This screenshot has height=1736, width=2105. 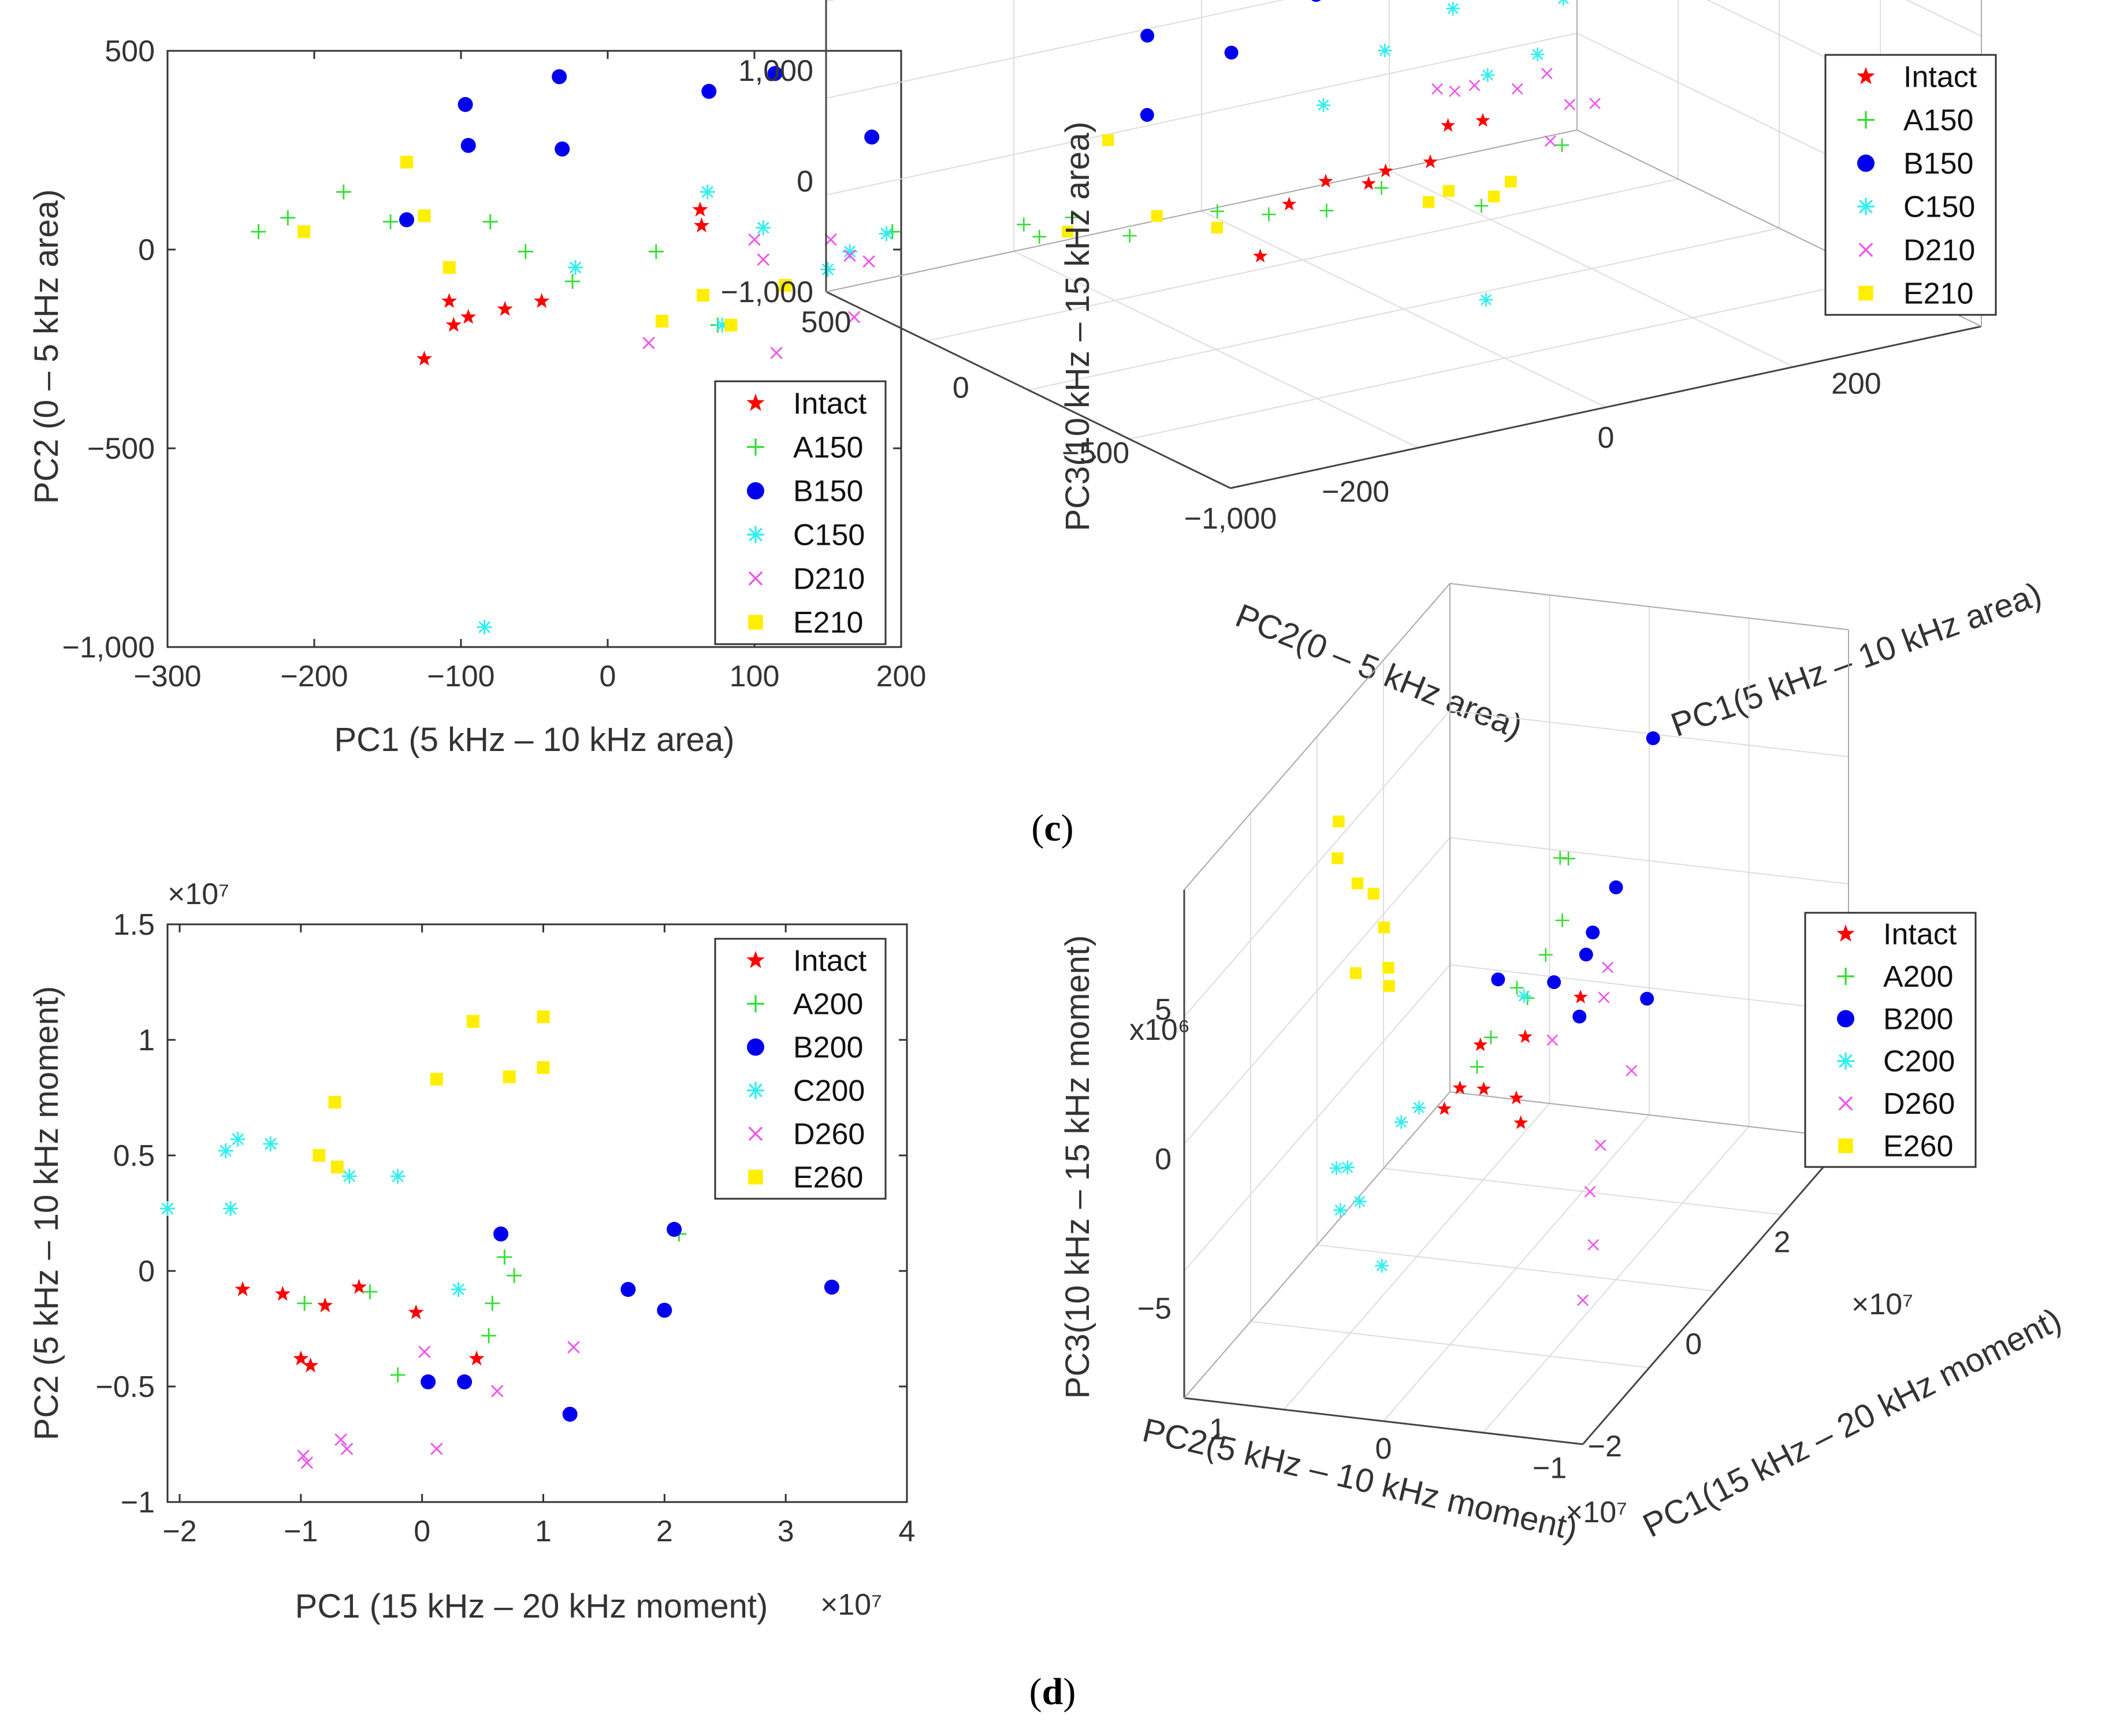 I want to click on y-tick-label: −1, so click(x=1550, y=1468).